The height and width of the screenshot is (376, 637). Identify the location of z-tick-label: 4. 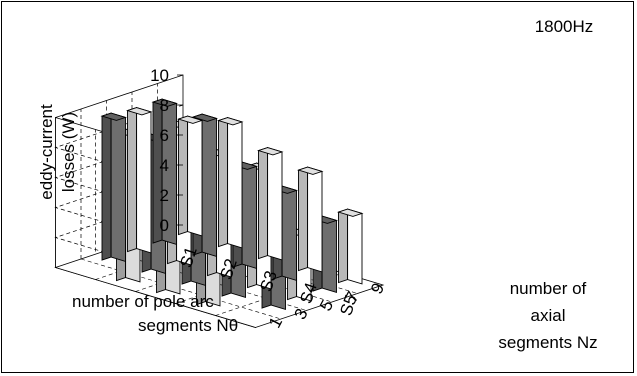
(164, 165).